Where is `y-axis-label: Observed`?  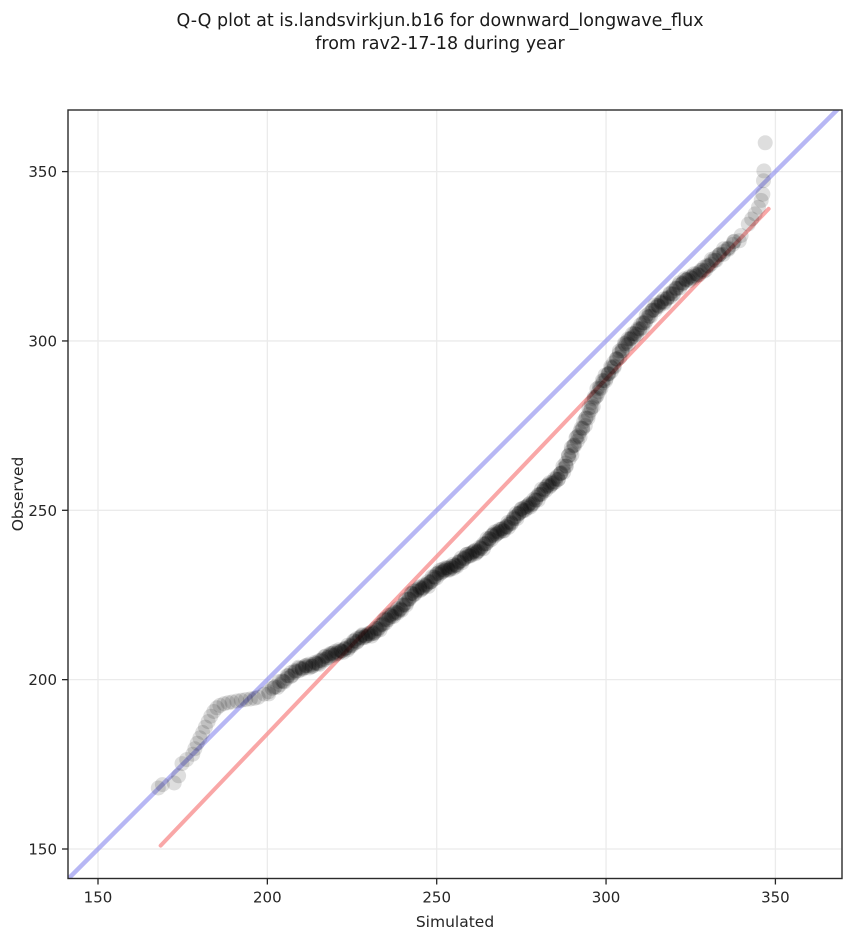 y-axis-label: Observed is located at coordinates (18, 494).